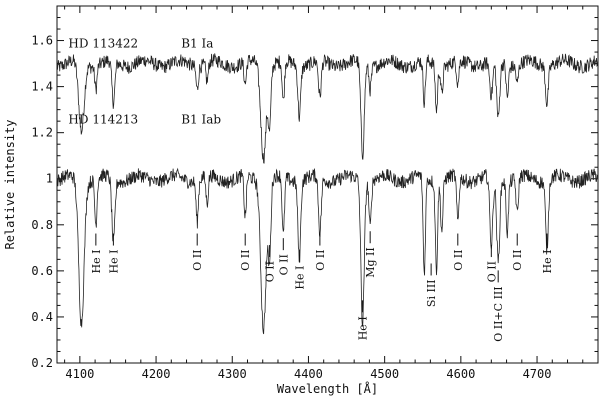  I want to click on x-axis-label: Wavelength [Å], so click(327, 388).